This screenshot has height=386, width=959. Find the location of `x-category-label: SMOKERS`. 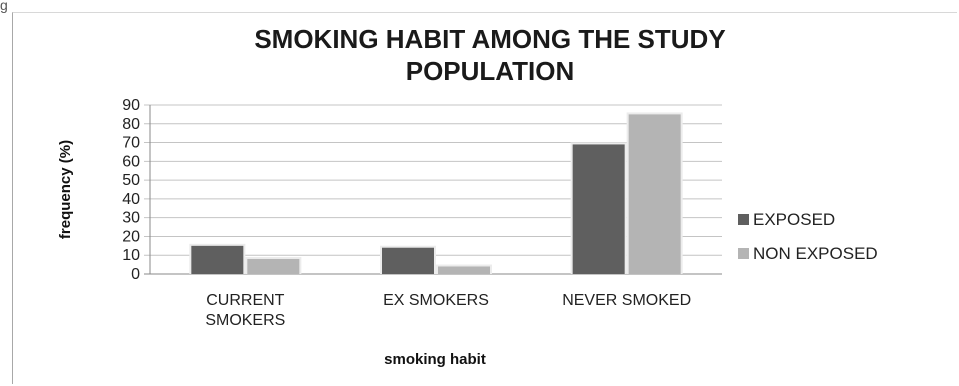

x-category-label: SMOKERS is located at coordinates (245, 320).